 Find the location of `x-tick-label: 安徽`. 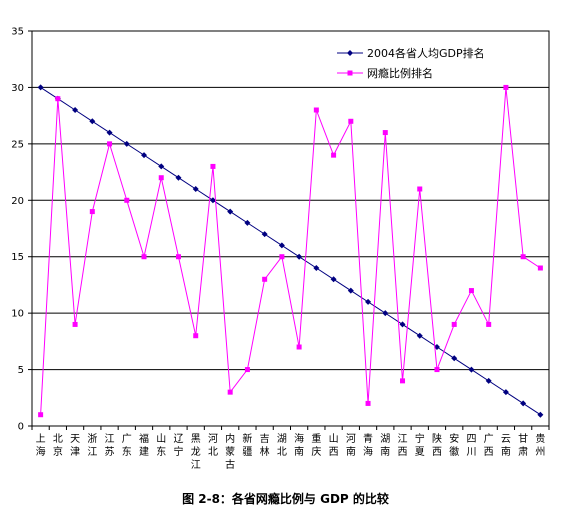

x-tick-label: 安徽 is located at coordinates (454, 445).